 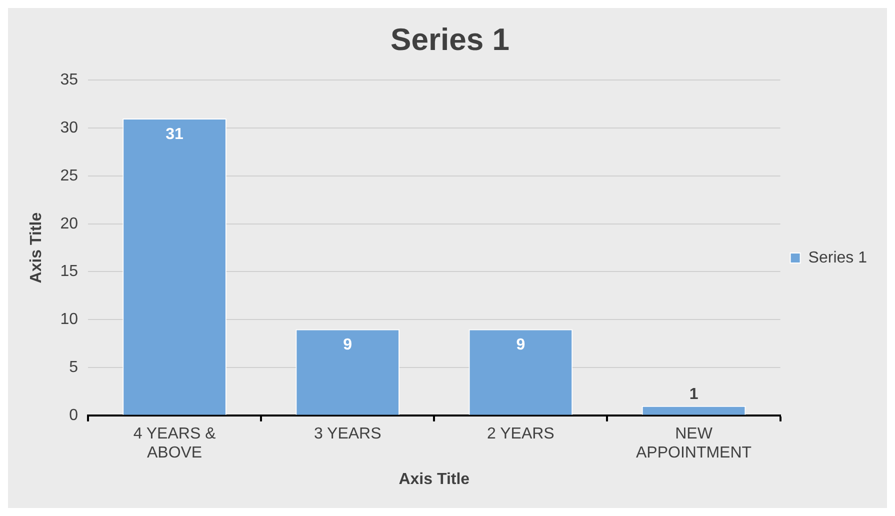 I want to click on y-axis-title: Axis Title, so click(x=37, y=248).